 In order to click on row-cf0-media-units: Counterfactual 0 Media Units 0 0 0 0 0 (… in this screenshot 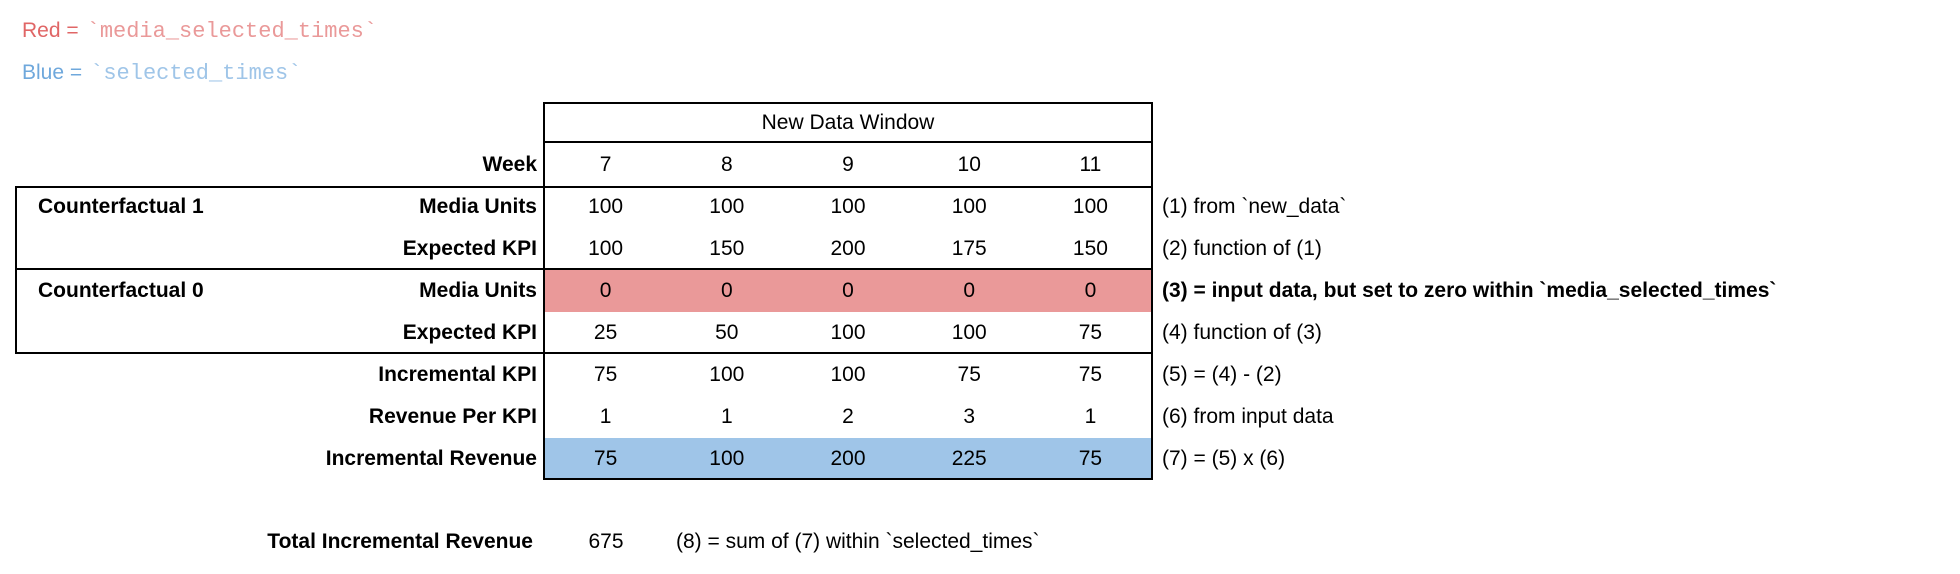, I will do `click(980, 291)`.